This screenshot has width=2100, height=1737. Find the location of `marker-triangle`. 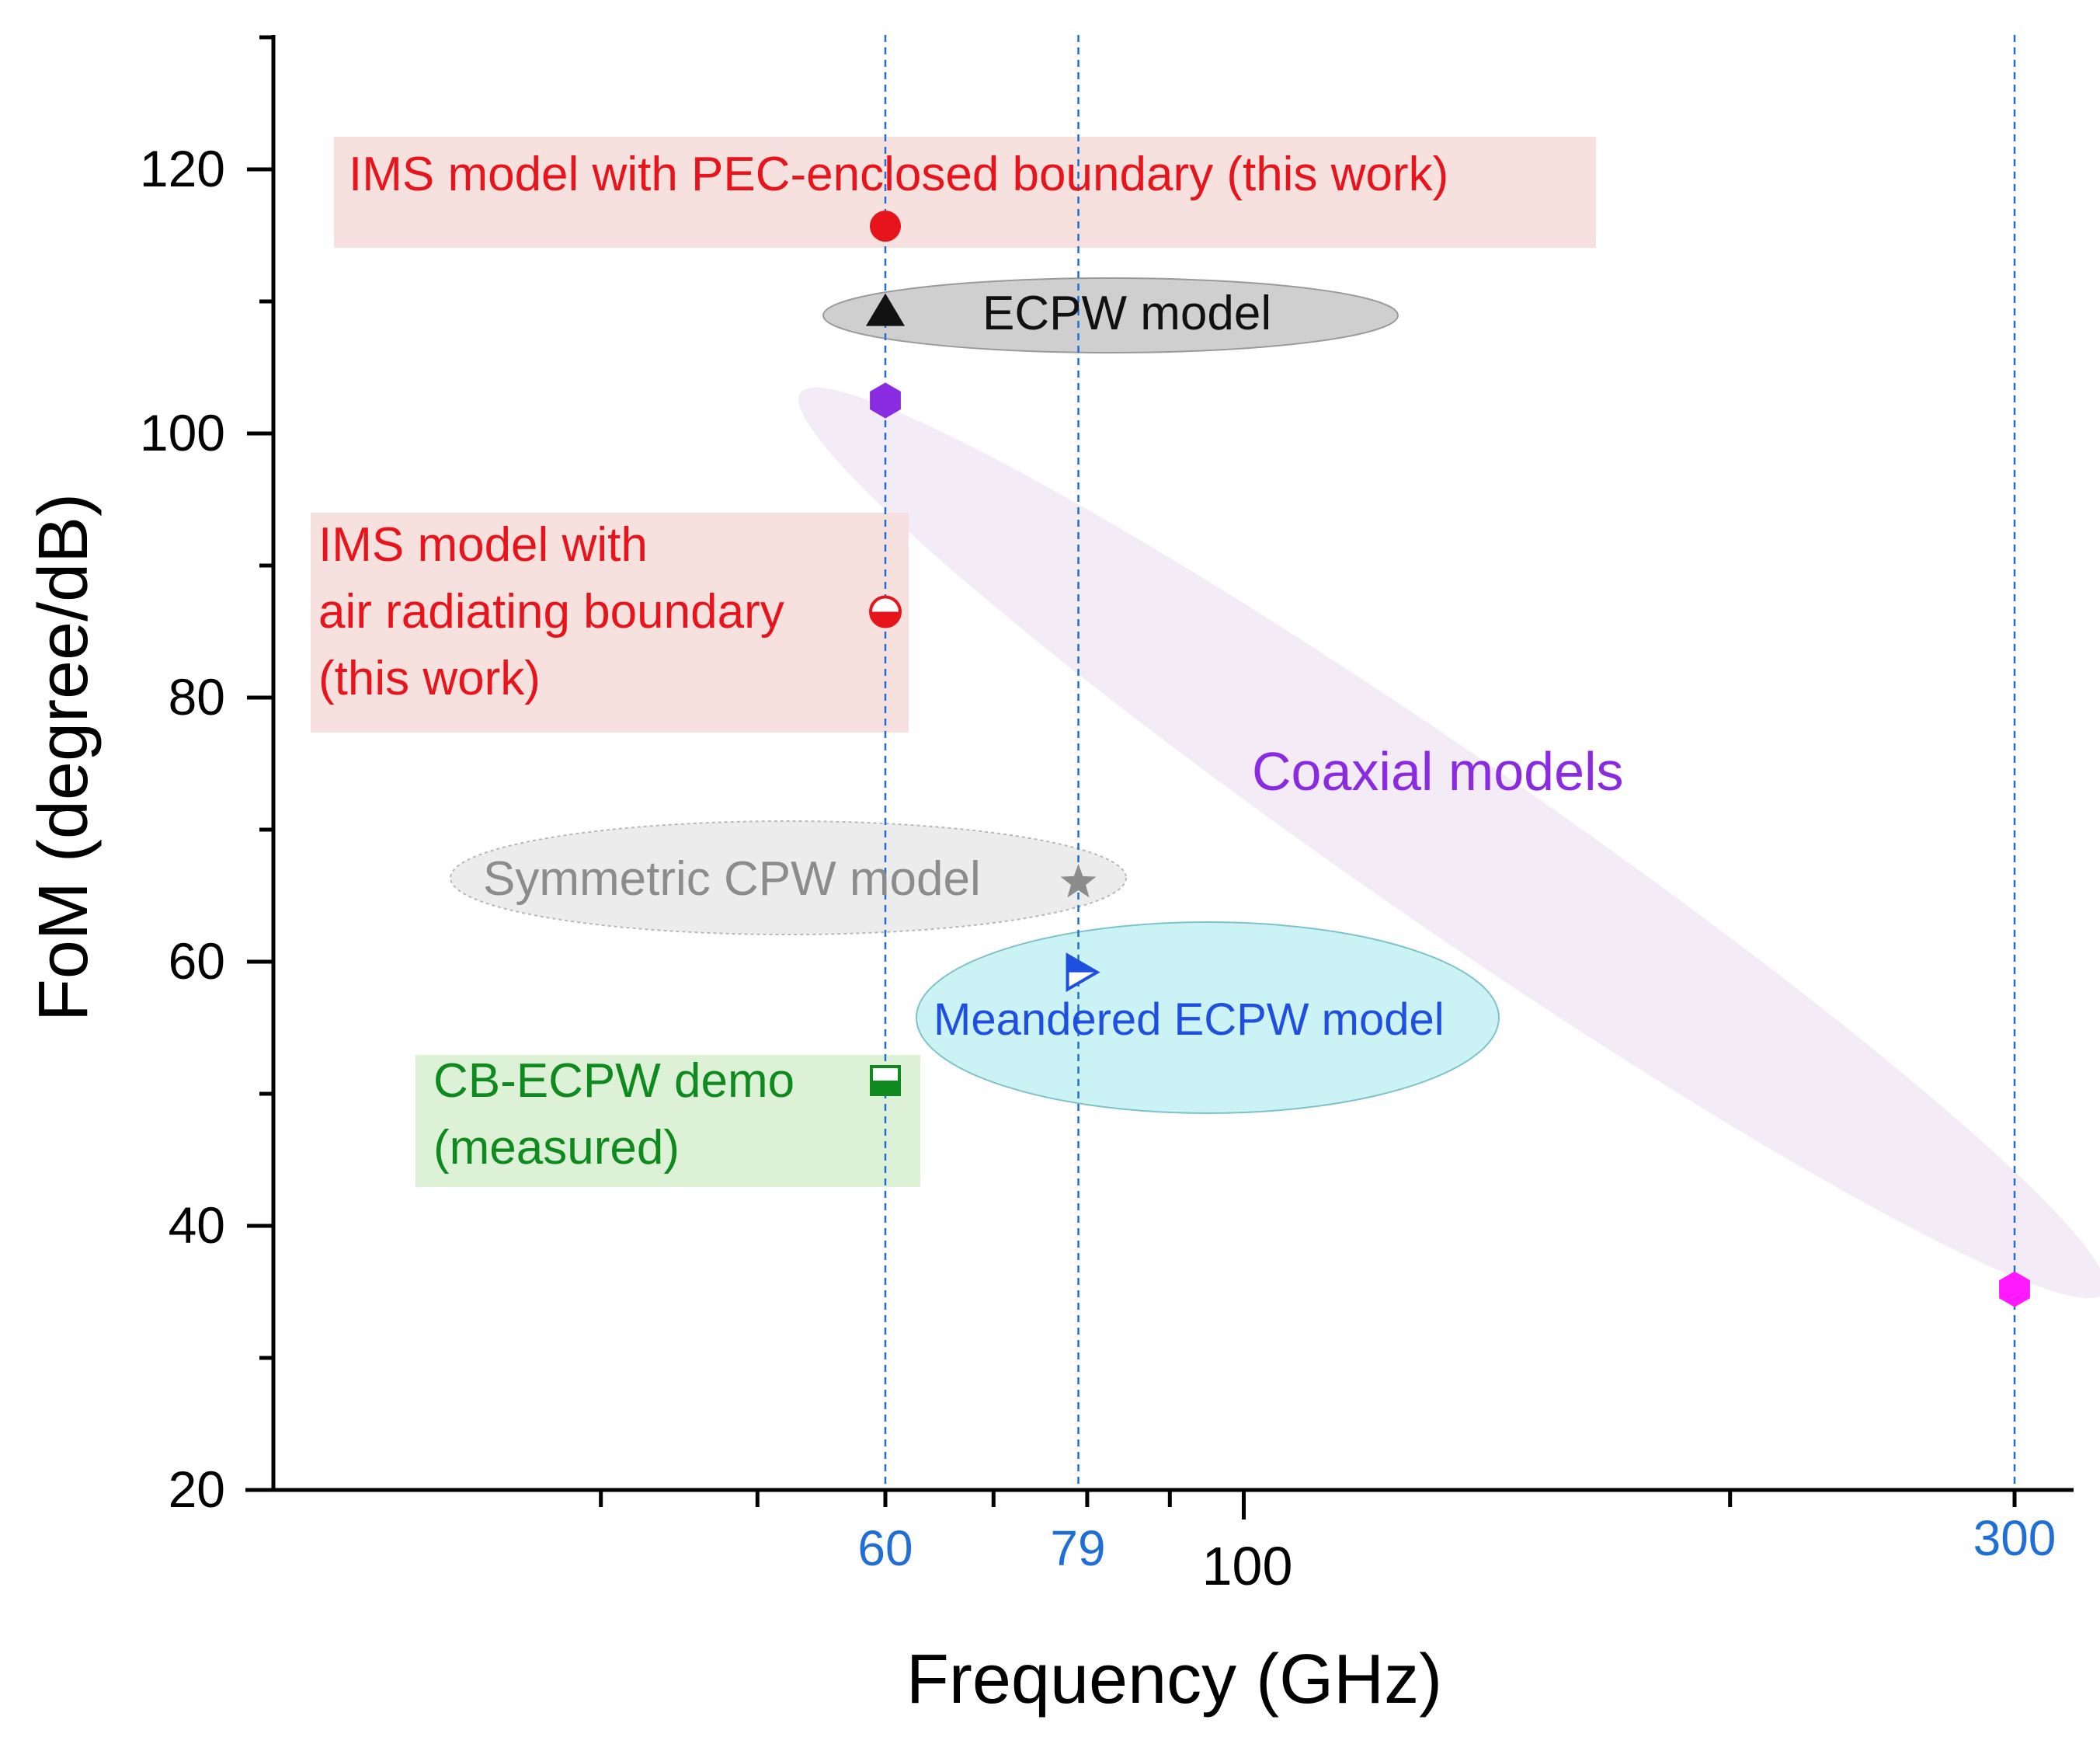

marker-triangle is located at coordinates (886, 309).